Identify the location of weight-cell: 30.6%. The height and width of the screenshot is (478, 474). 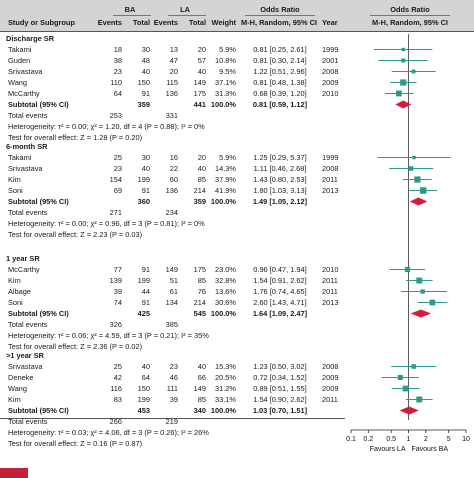
(225, 302).